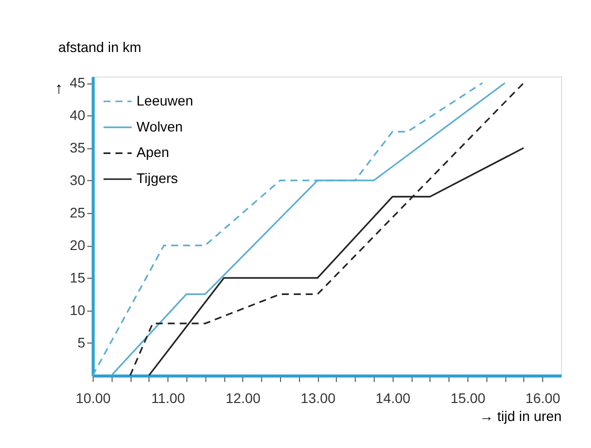 The height and width of the screenshot is (448, 591). Describe the element at coordinates (78, 82) in the screenshot. I see `y-tick-label: 45` at that location.